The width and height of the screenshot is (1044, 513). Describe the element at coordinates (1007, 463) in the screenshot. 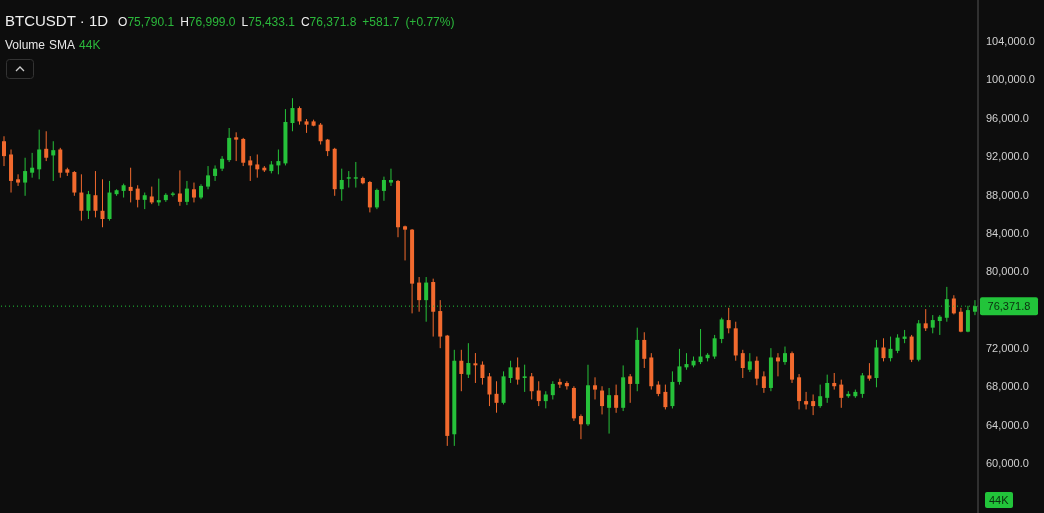

I see `y-tick-label: 60,000.0` at that location.